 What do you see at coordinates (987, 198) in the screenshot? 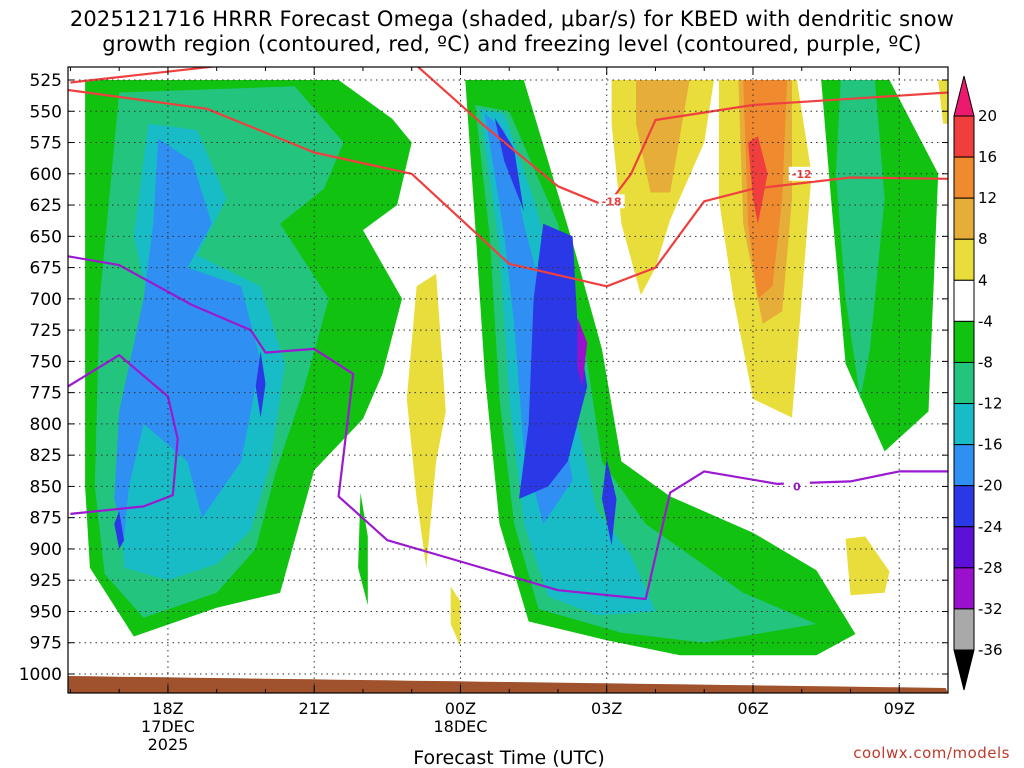
I see `colorbar-label: 12` at bounding box center [987, 198].